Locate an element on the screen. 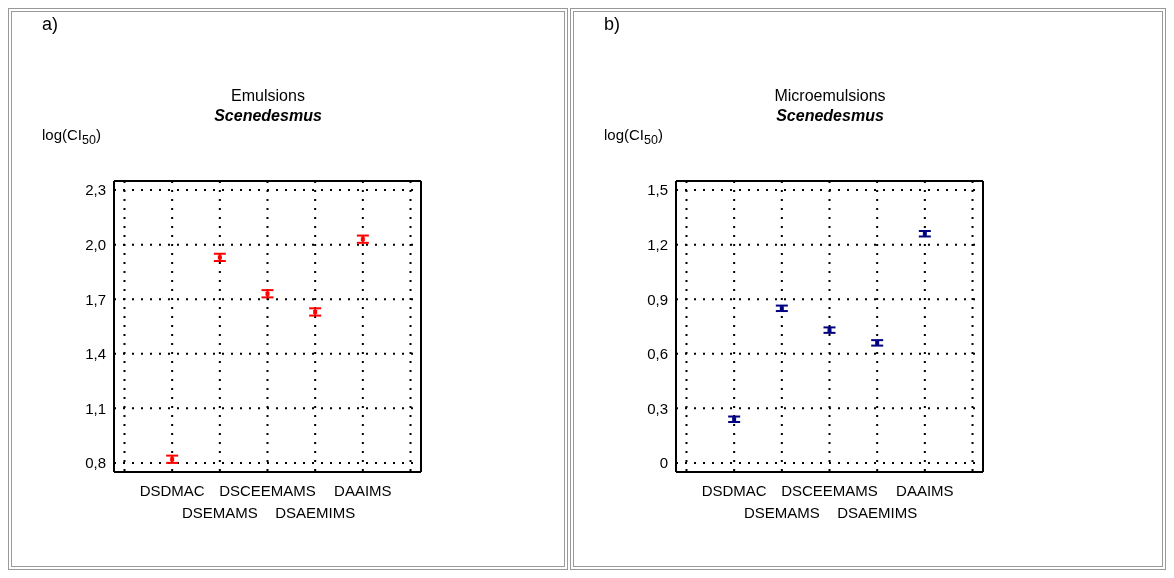 Image resolution: width=1174 pixels, height=578 pixels. y-tick-label: 1,7 is located at coordinates (95, 299).